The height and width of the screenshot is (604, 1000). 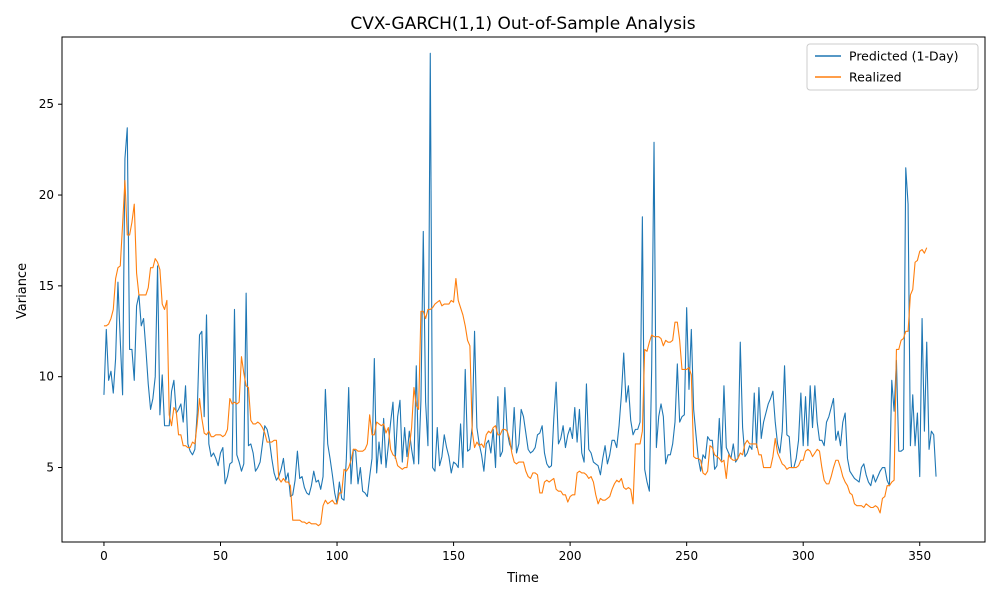 I want to click on x-tick-label: 150, so click(x=453, y=556).